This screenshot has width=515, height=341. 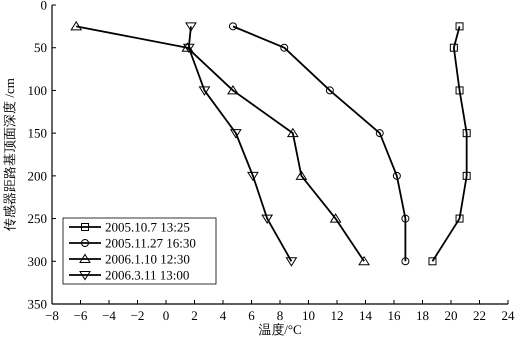 I want to click on x-tick-label: 8, so click(x=280, y=315).